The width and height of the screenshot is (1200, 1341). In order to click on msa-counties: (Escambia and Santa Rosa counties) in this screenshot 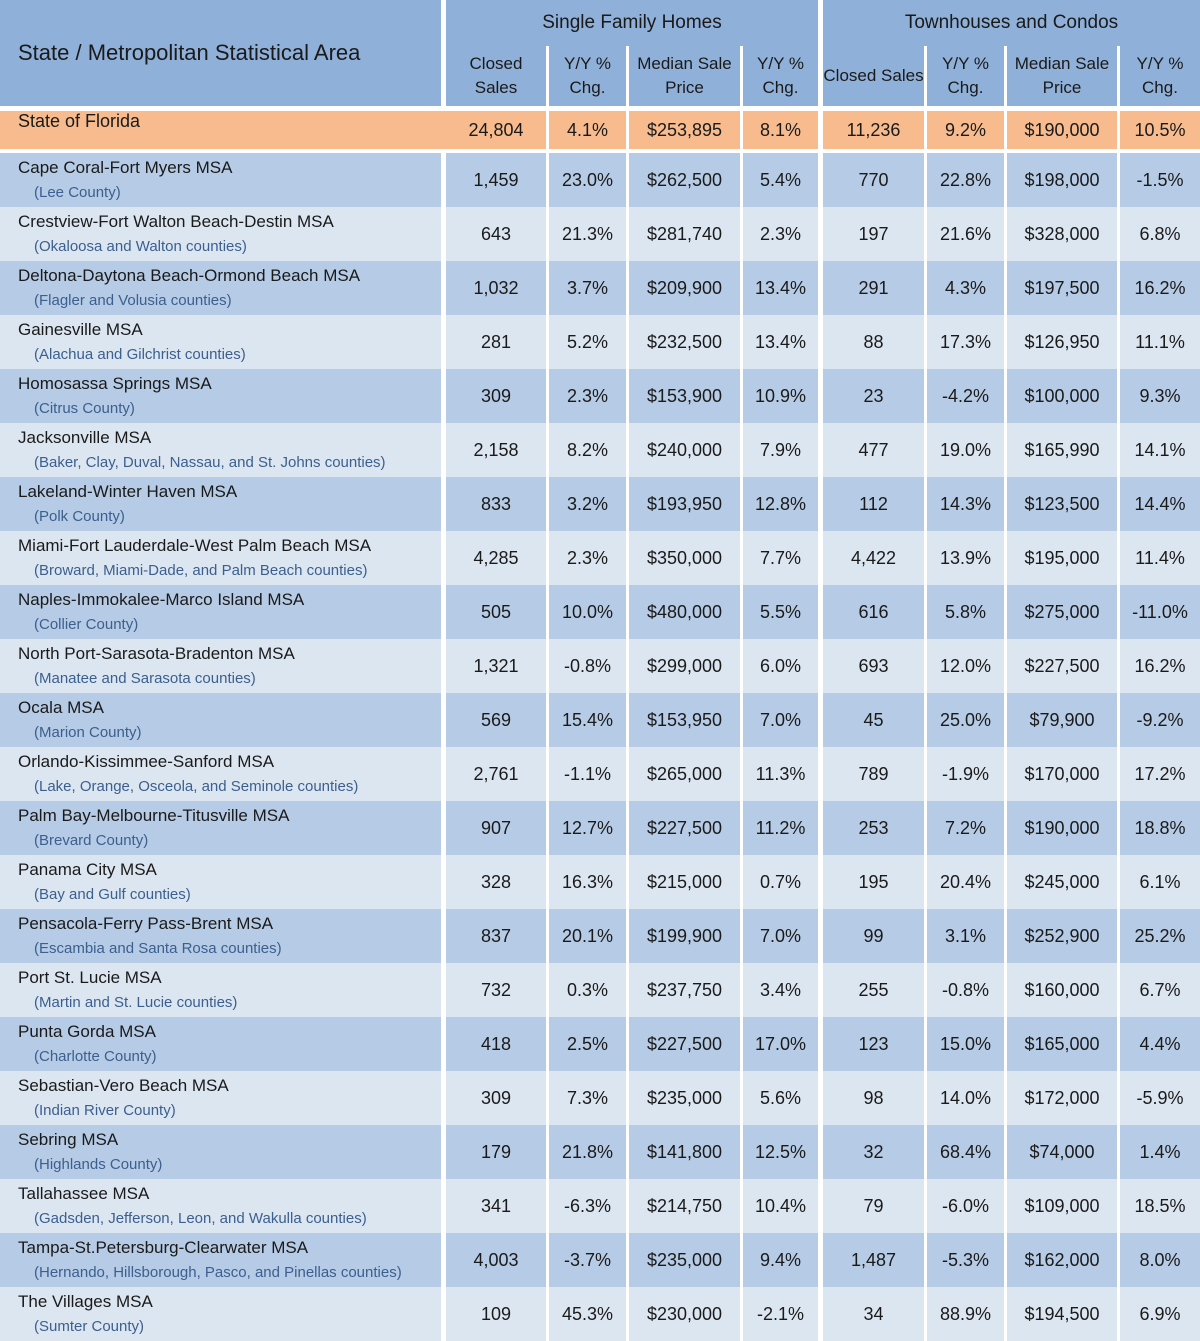, I will do `click(158, 948)`.